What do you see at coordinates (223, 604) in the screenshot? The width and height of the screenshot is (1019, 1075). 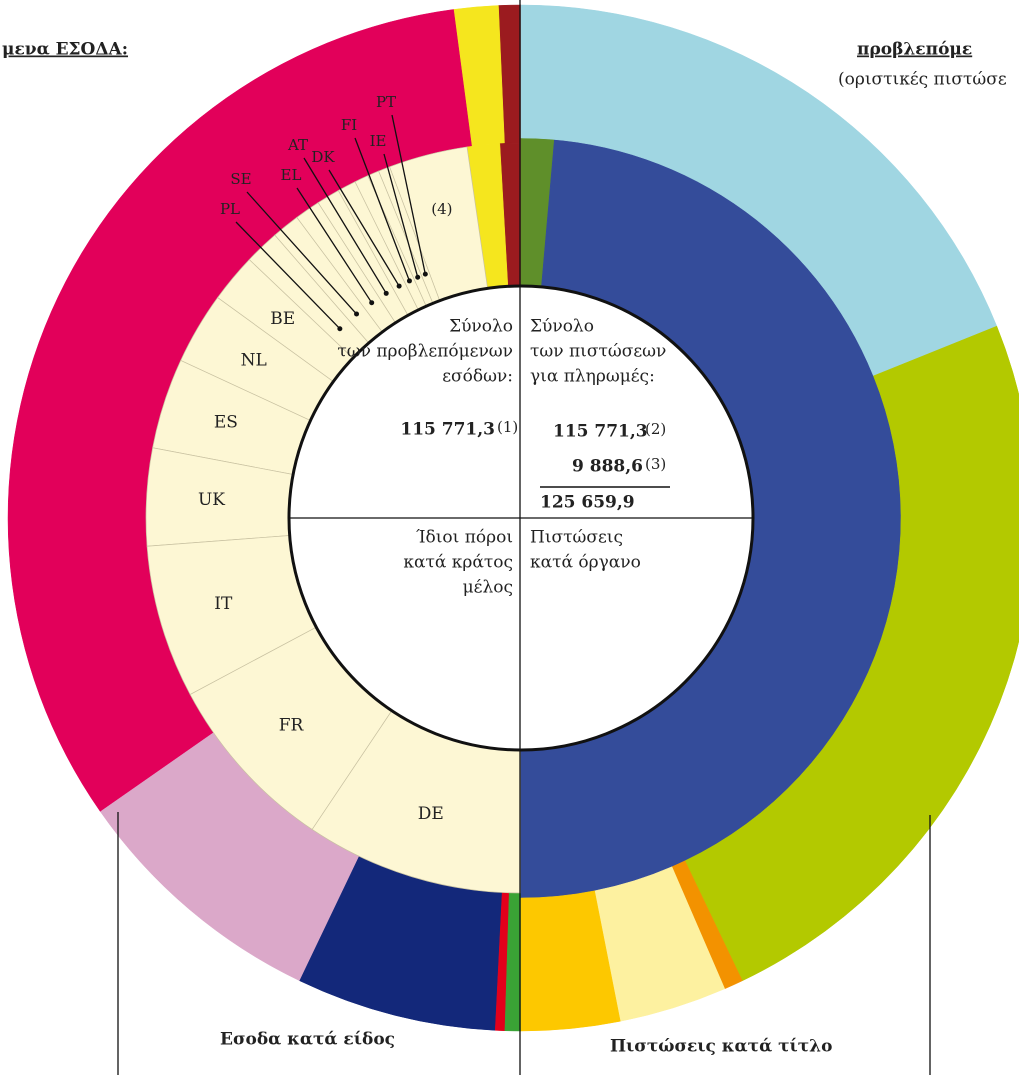 I see `category-label: IT` at bounding box center [223, 604].